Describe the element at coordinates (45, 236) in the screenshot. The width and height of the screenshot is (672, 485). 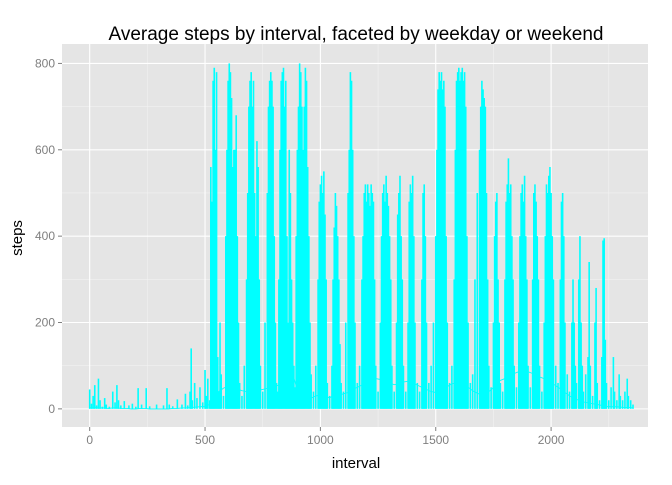
I see `y-tick-label: 400` at that location.